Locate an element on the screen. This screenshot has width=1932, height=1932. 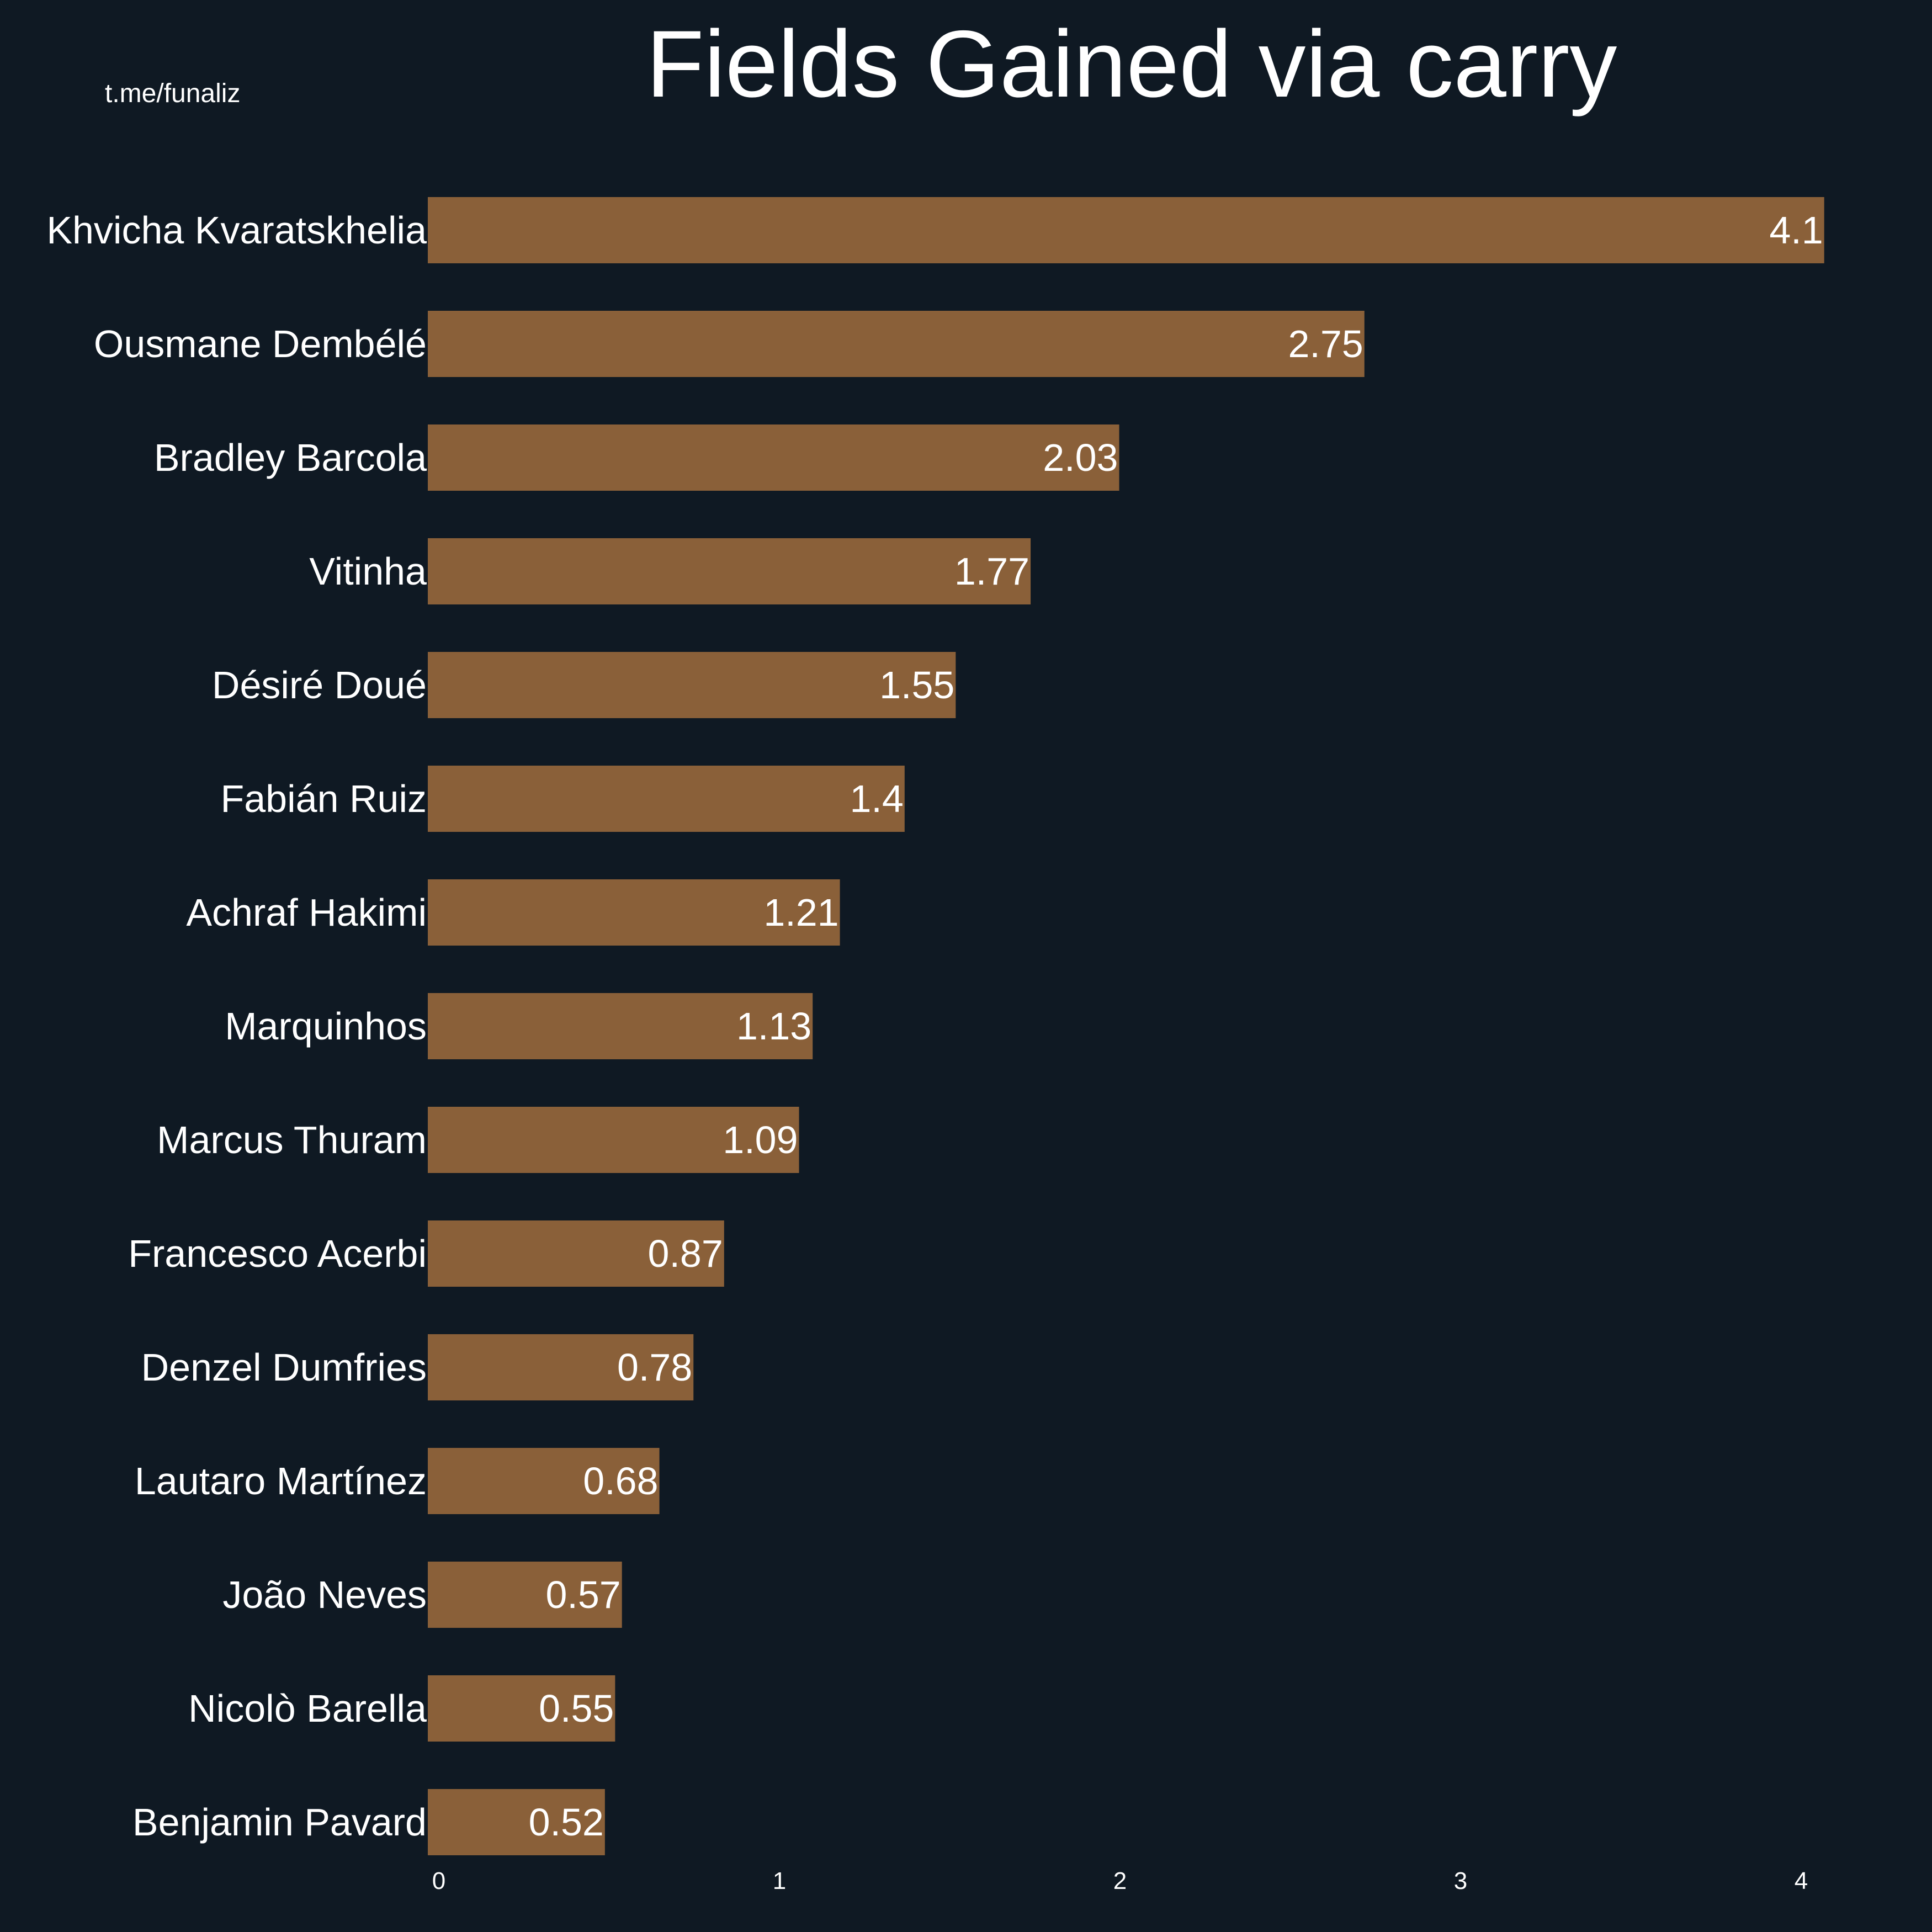
value-label-marcus-thuram: 1.09 is located at coordinates (760, 1139).